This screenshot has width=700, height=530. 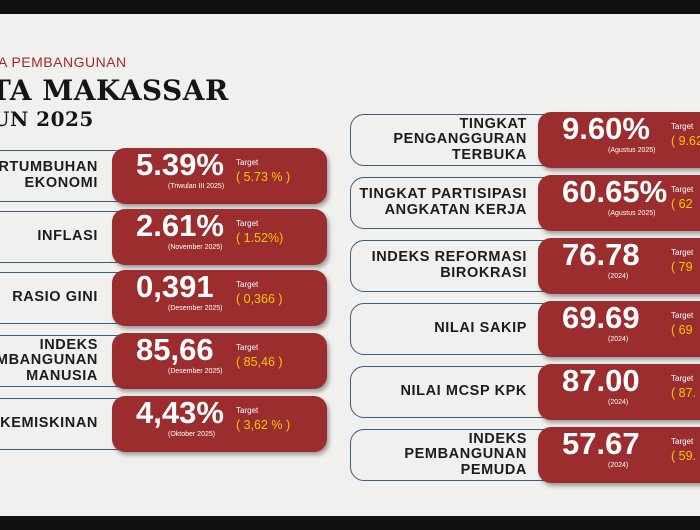 What do you see at coordinates (684, 456) in the screenshot?
I see `target-value: ( 59.` at bounding box center [684, 456].